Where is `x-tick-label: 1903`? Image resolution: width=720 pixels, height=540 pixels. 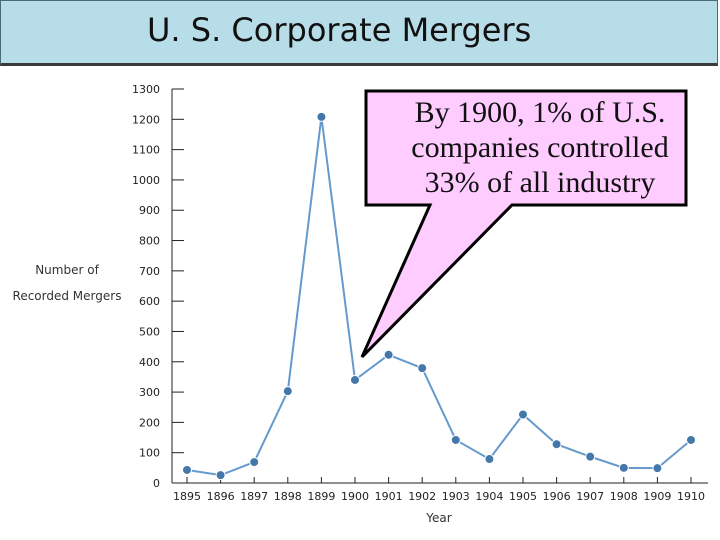 x-tick-label: 1903 is located at coordinates (456, 496).